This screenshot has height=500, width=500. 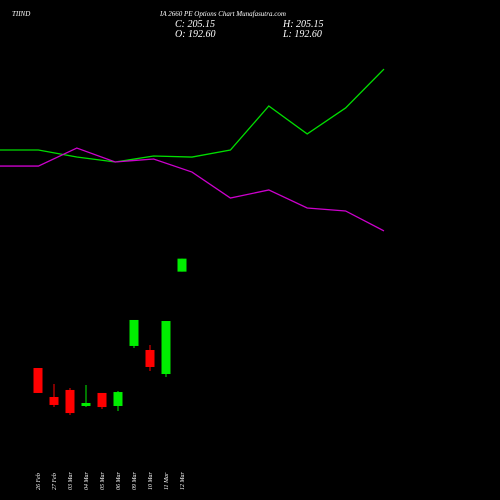 What do you see at coordinates (135, 481) in the screenshot?
I see `x-tick-label: 09 Mar` at bounding box center [135, 481].